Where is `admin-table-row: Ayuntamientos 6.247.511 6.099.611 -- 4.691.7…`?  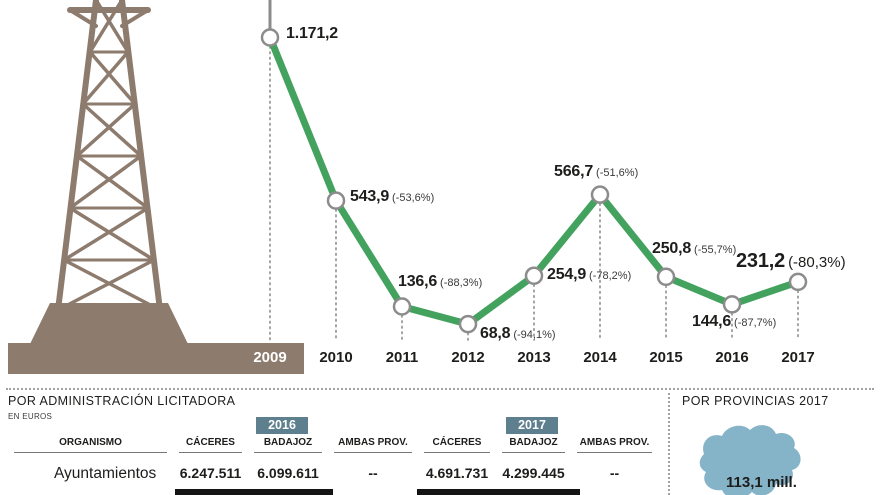
admin-table-row: Ayuntamientos 6.247.511 6.099.611 -- 4.691.7… is located at coordinates (333, 469).